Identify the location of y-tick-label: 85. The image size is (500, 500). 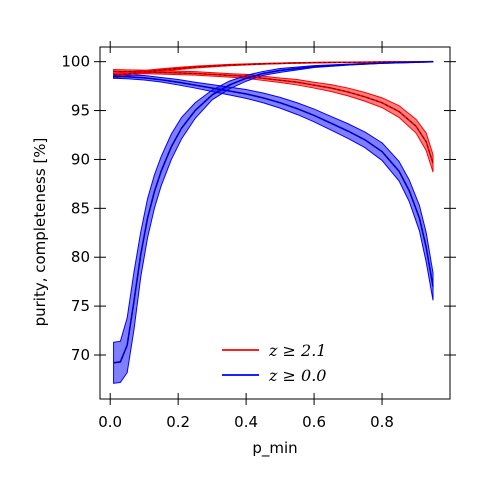
(80, 208).